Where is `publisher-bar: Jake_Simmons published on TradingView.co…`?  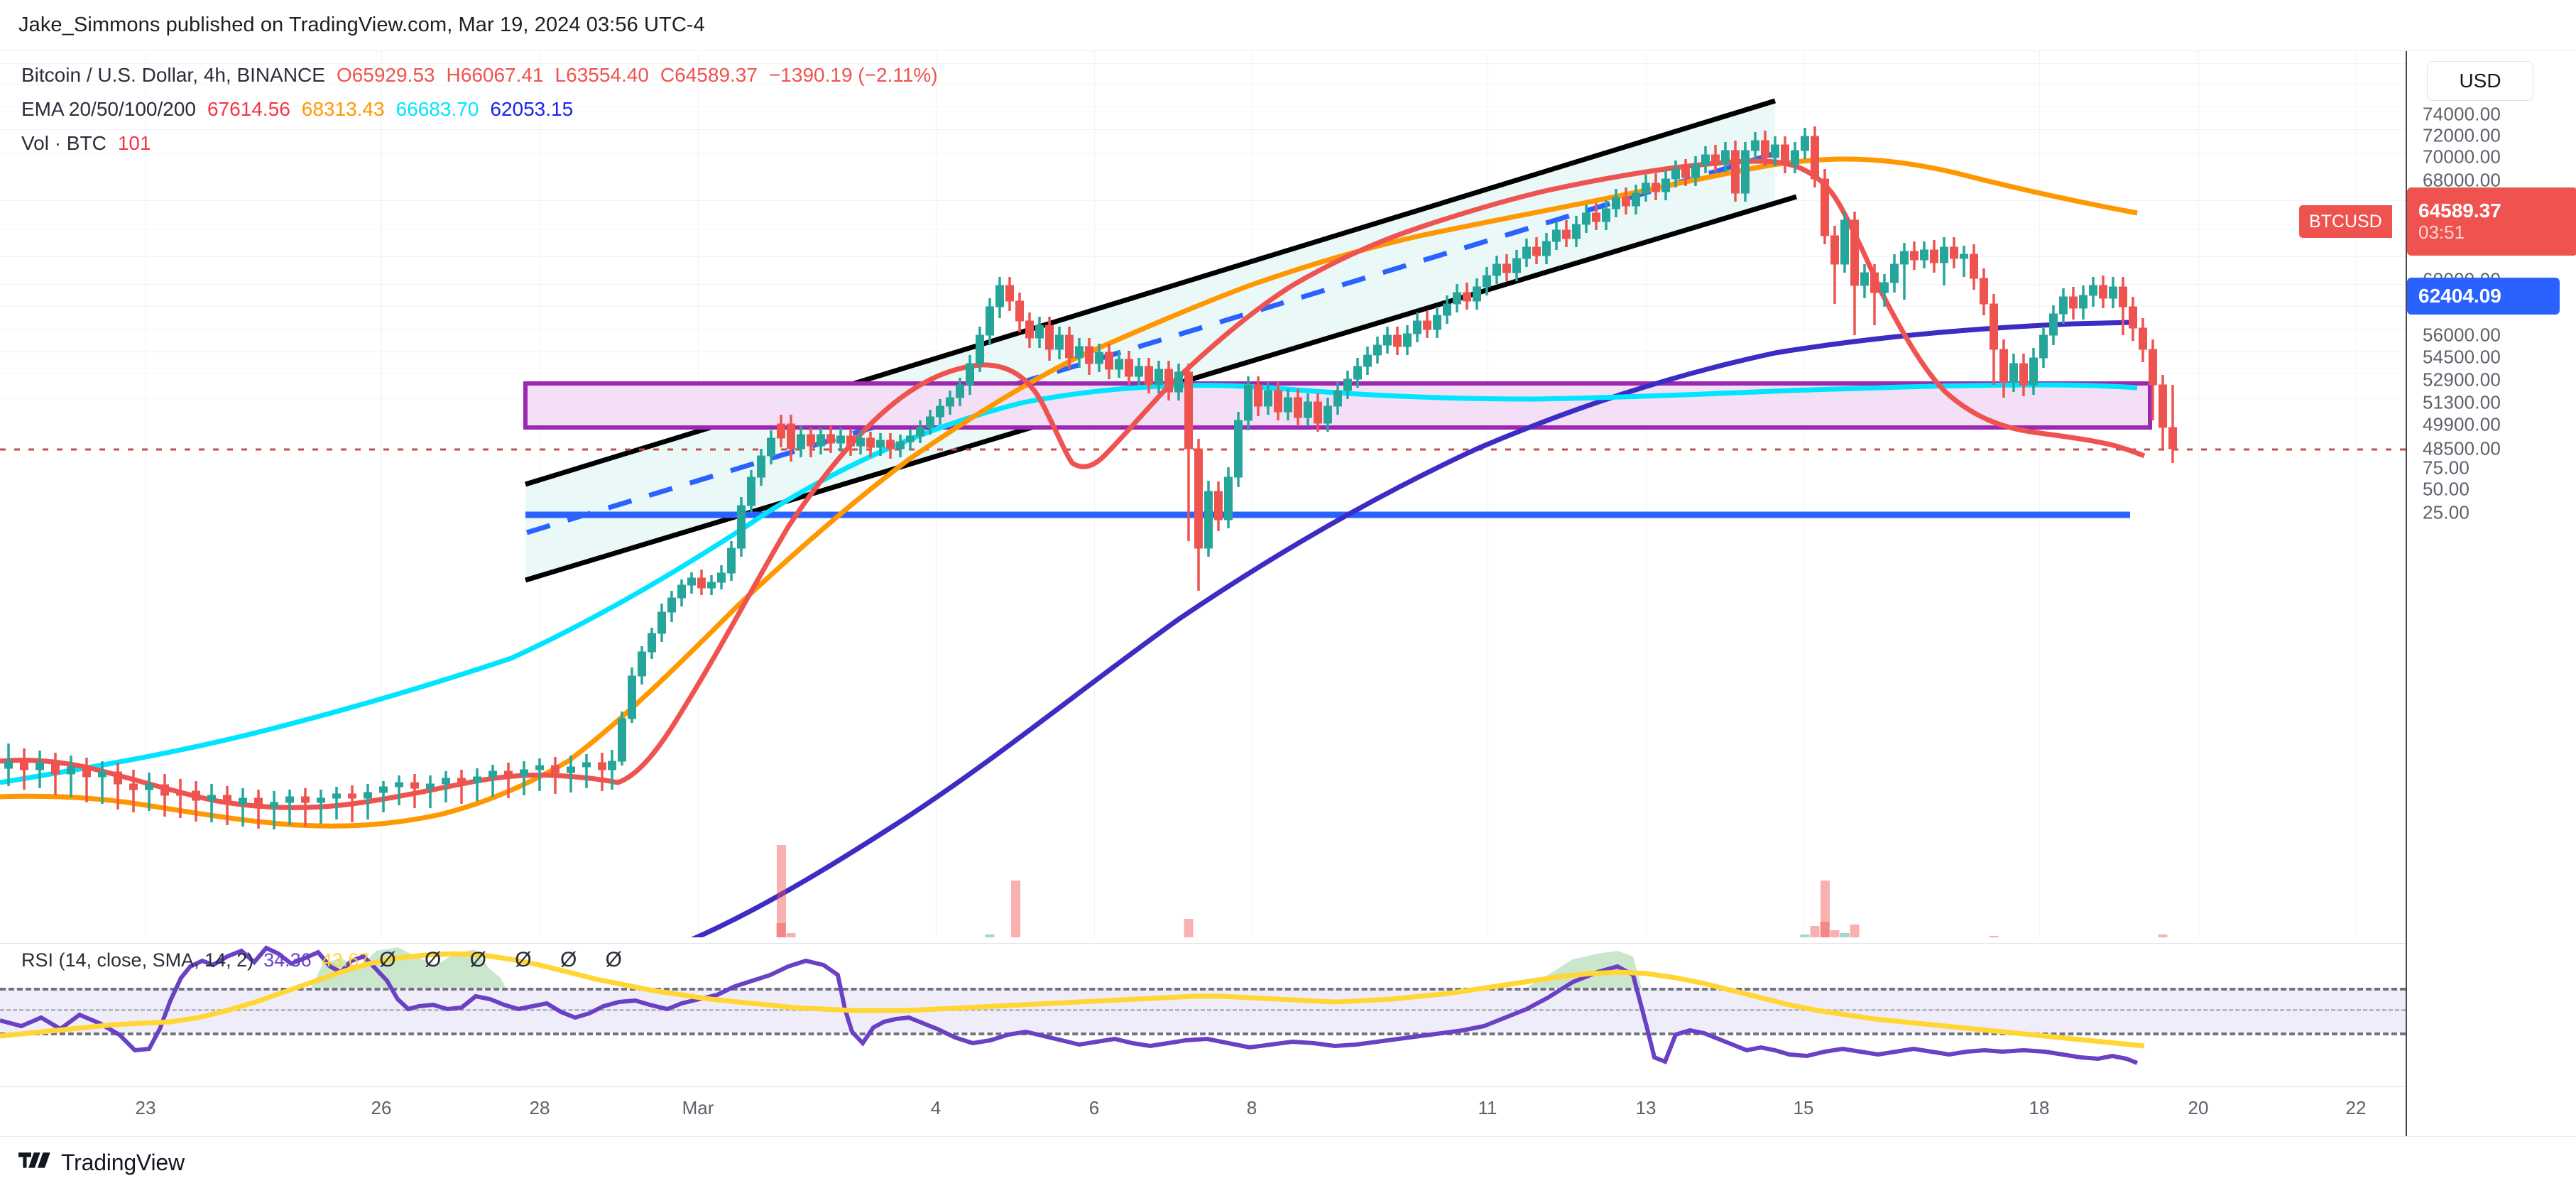 publisher-bar: Jake_Simmons published on TradingView.co… is located at coordinates (1288, 25).